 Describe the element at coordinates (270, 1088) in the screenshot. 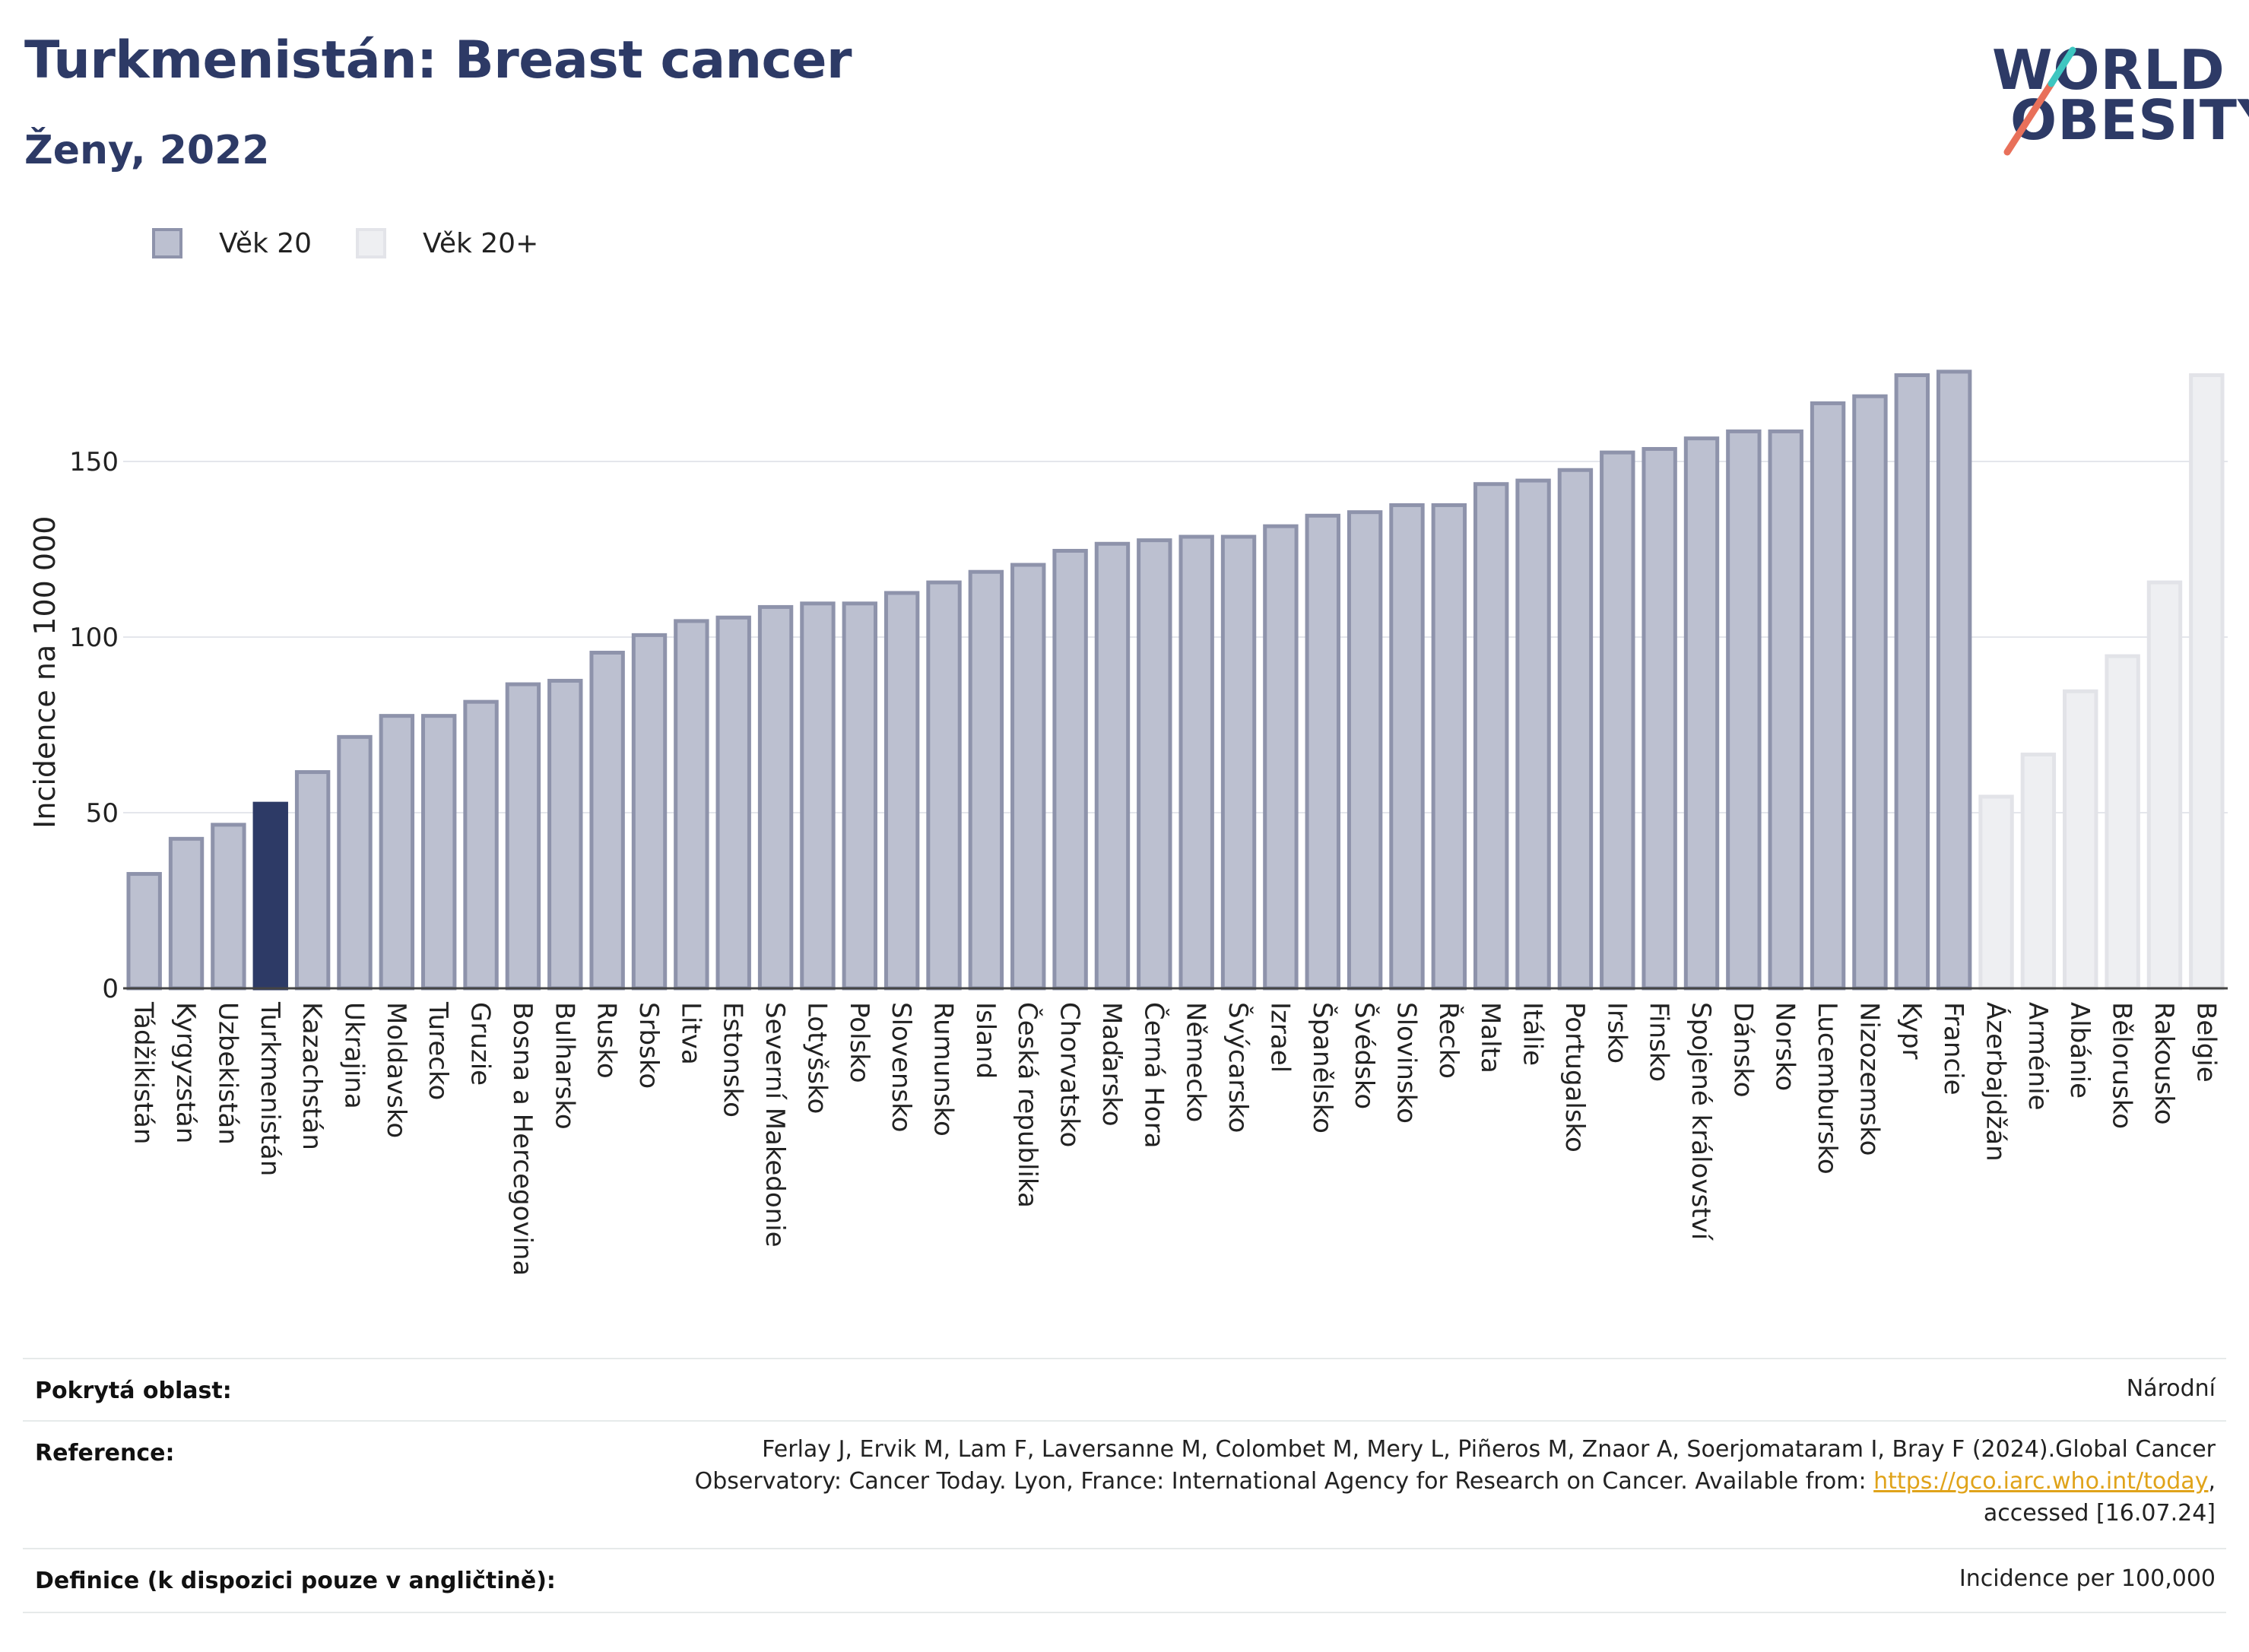

I see `x-tick-label-3: Turkmenistán` at that location.